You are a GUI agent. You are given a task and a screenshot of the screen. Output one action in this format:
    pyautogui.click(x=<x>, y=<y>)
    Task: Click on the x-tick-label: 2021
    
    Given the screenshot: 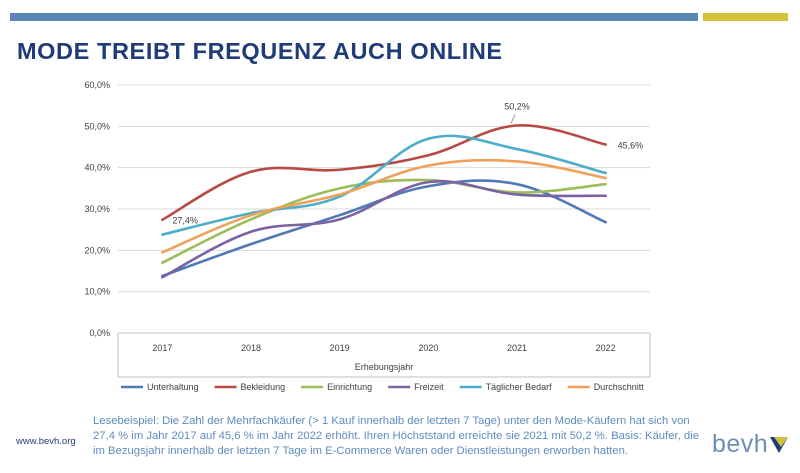 What is the action you would take?
    pyautogui.click(x=517, y=348)
    